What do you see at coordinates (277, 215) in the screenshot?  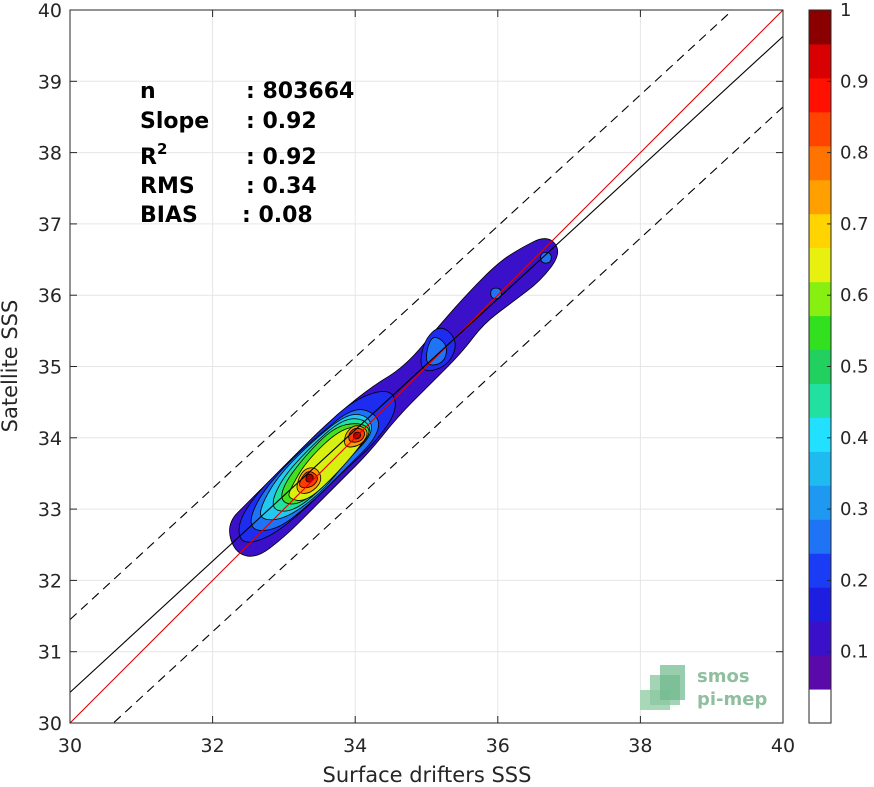 I see `stat-value: : 0.08` at bounding box center [277, 215].